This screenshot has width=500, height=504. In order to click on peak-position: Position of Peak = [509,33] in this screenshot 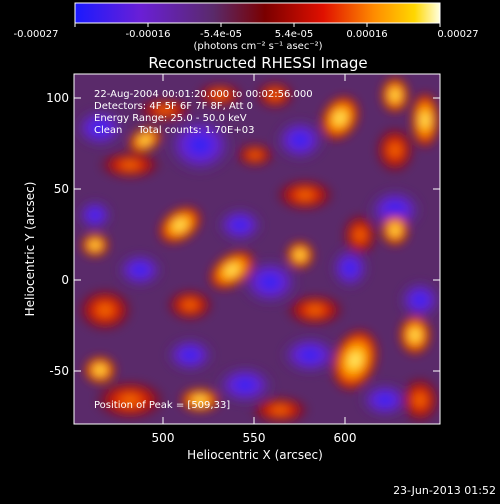, I will do `click(162, 405)`.